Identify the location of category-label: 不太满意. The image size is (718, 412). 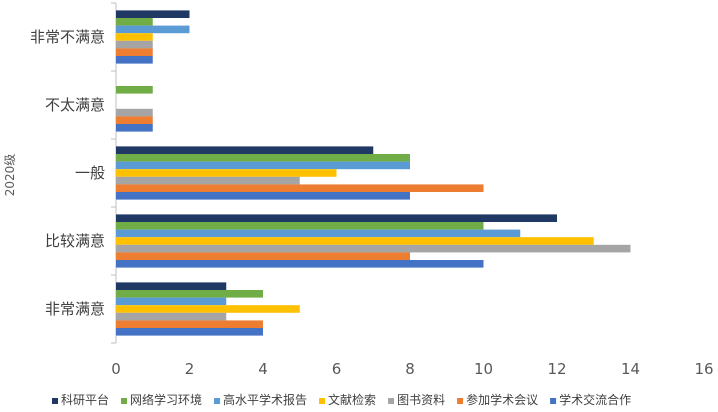
(75, 105).